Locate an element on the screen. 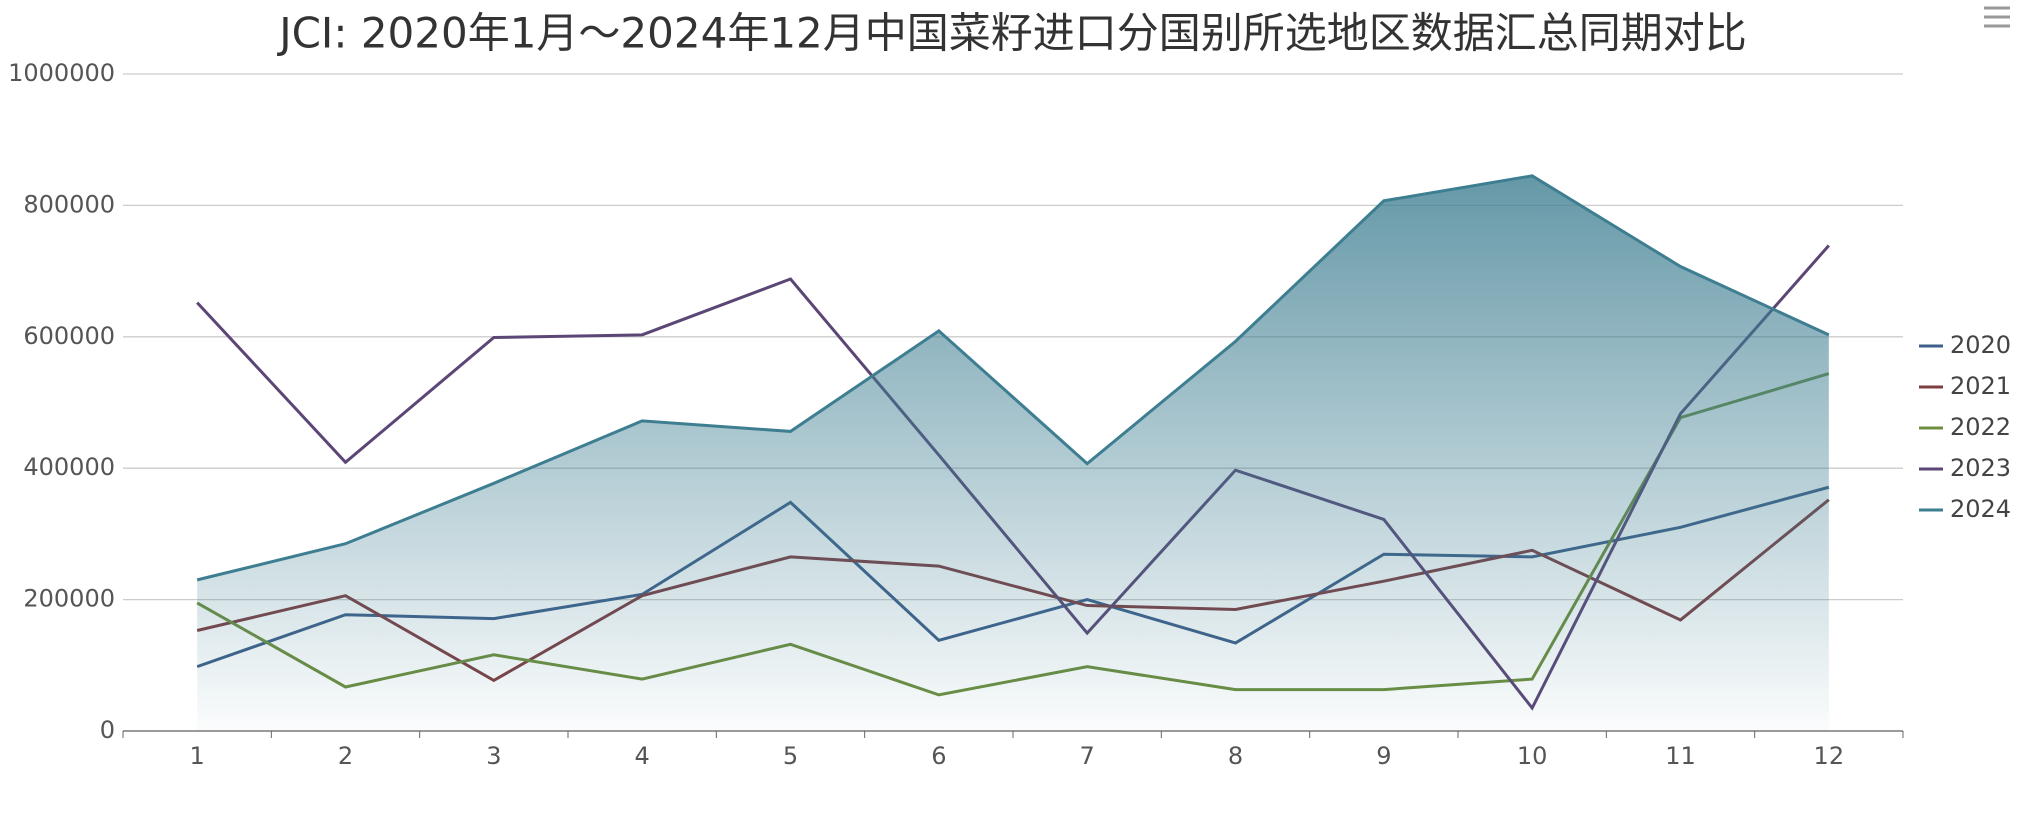 The height and width of the screenshot is (822, 2026). y-tick-label: 800000 is located at coordinates (69, 204).